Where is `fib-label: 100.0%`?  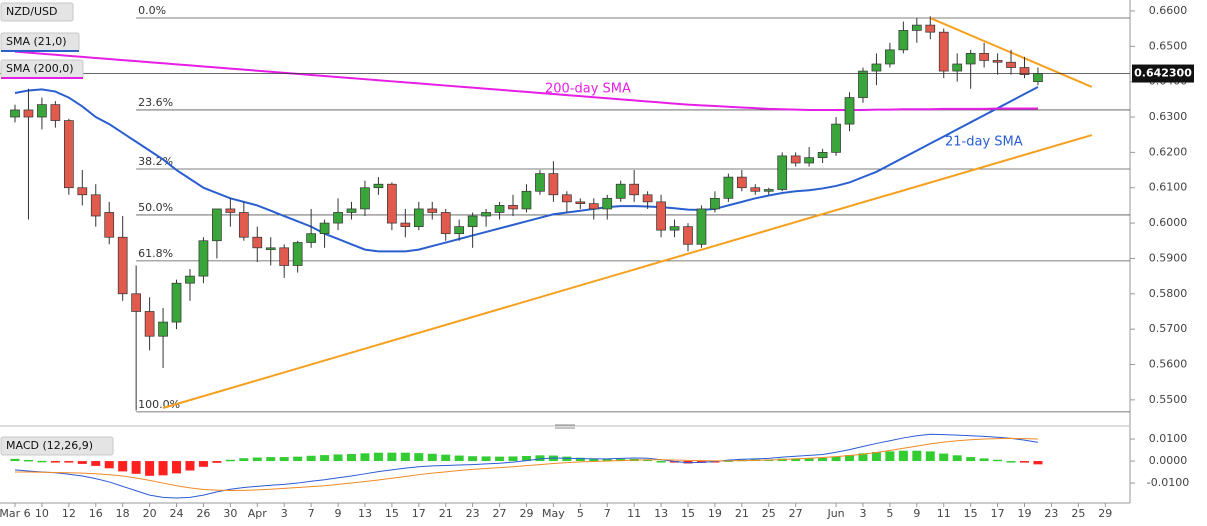 fib-label: 100.0% is located at coordinates (159, 404).